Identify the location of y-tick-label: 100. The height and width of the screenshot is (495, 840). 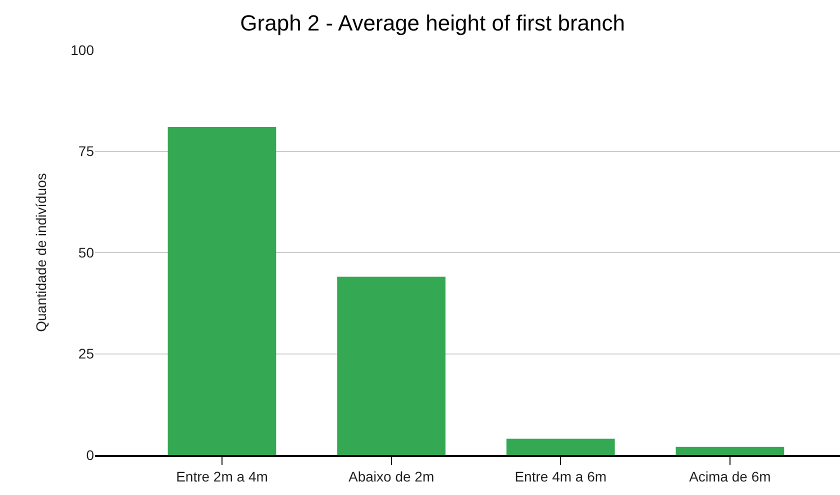
(82, 50).